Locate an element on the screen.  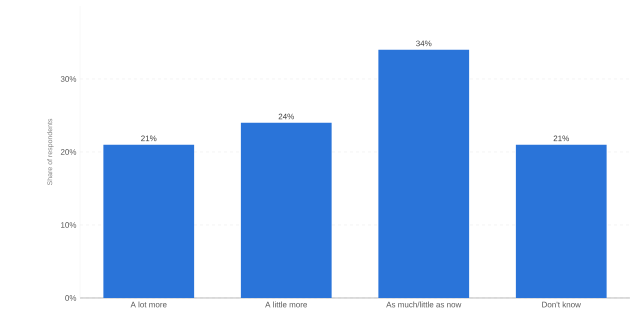
y-tick-label: 30% is located at coordinates (68, 79).